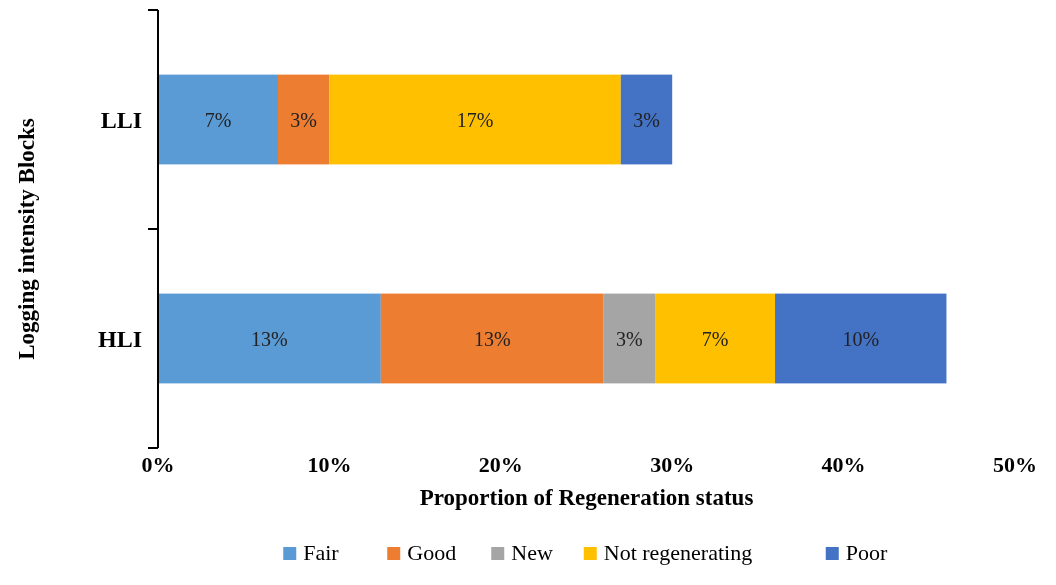 This screenshot has height=585, width=1056. I want to click on x-axis-title: Proportion of Regeneration status, so click(586, 497).